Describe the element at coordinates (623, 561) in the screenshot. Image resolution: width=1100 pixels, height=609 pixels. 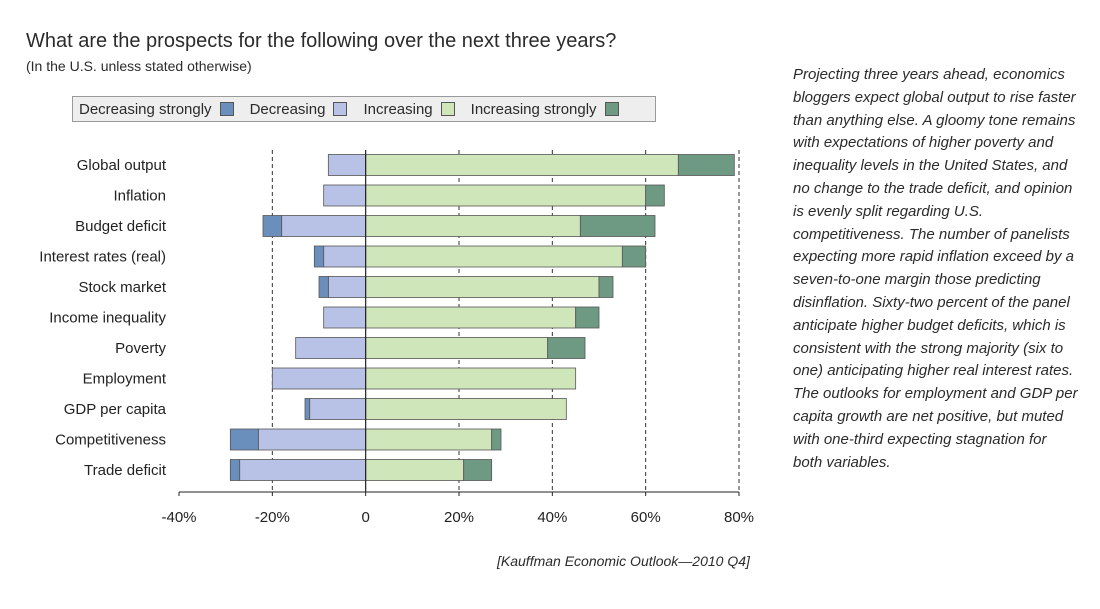
I see `source-citation: [Kauffman Economic Outlook—2010 Q4]` at that location.